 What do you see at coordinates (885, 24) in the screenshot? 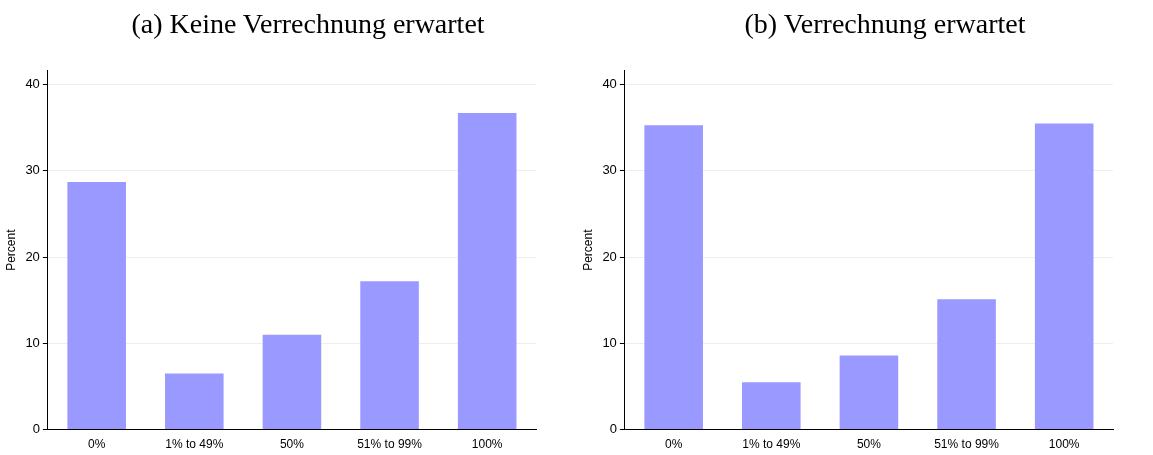
I see `chart-title: (b) Verrechnung erwartet` at bounding box center [885, 24].